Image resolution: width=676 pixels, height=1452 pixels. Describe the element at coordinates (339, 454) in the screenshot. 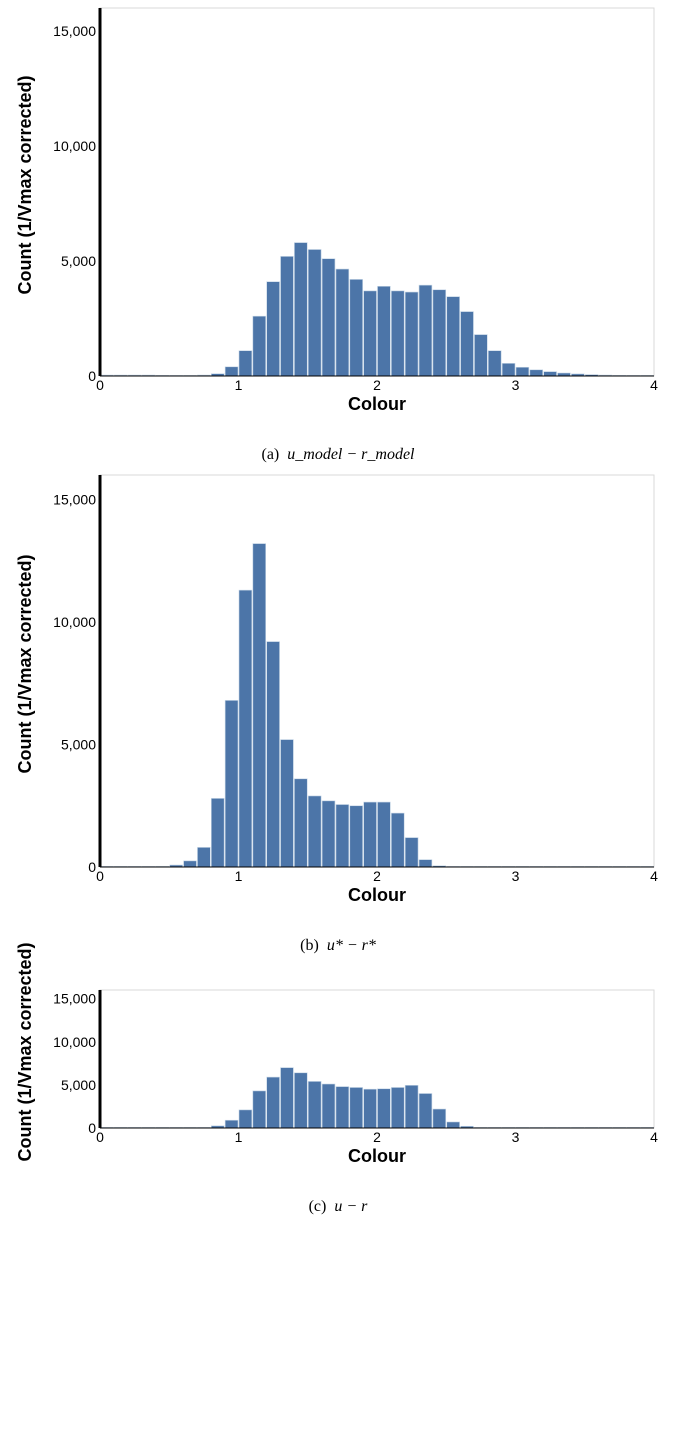

I see `panel-caption: (a) u_model − r_model` at that location.